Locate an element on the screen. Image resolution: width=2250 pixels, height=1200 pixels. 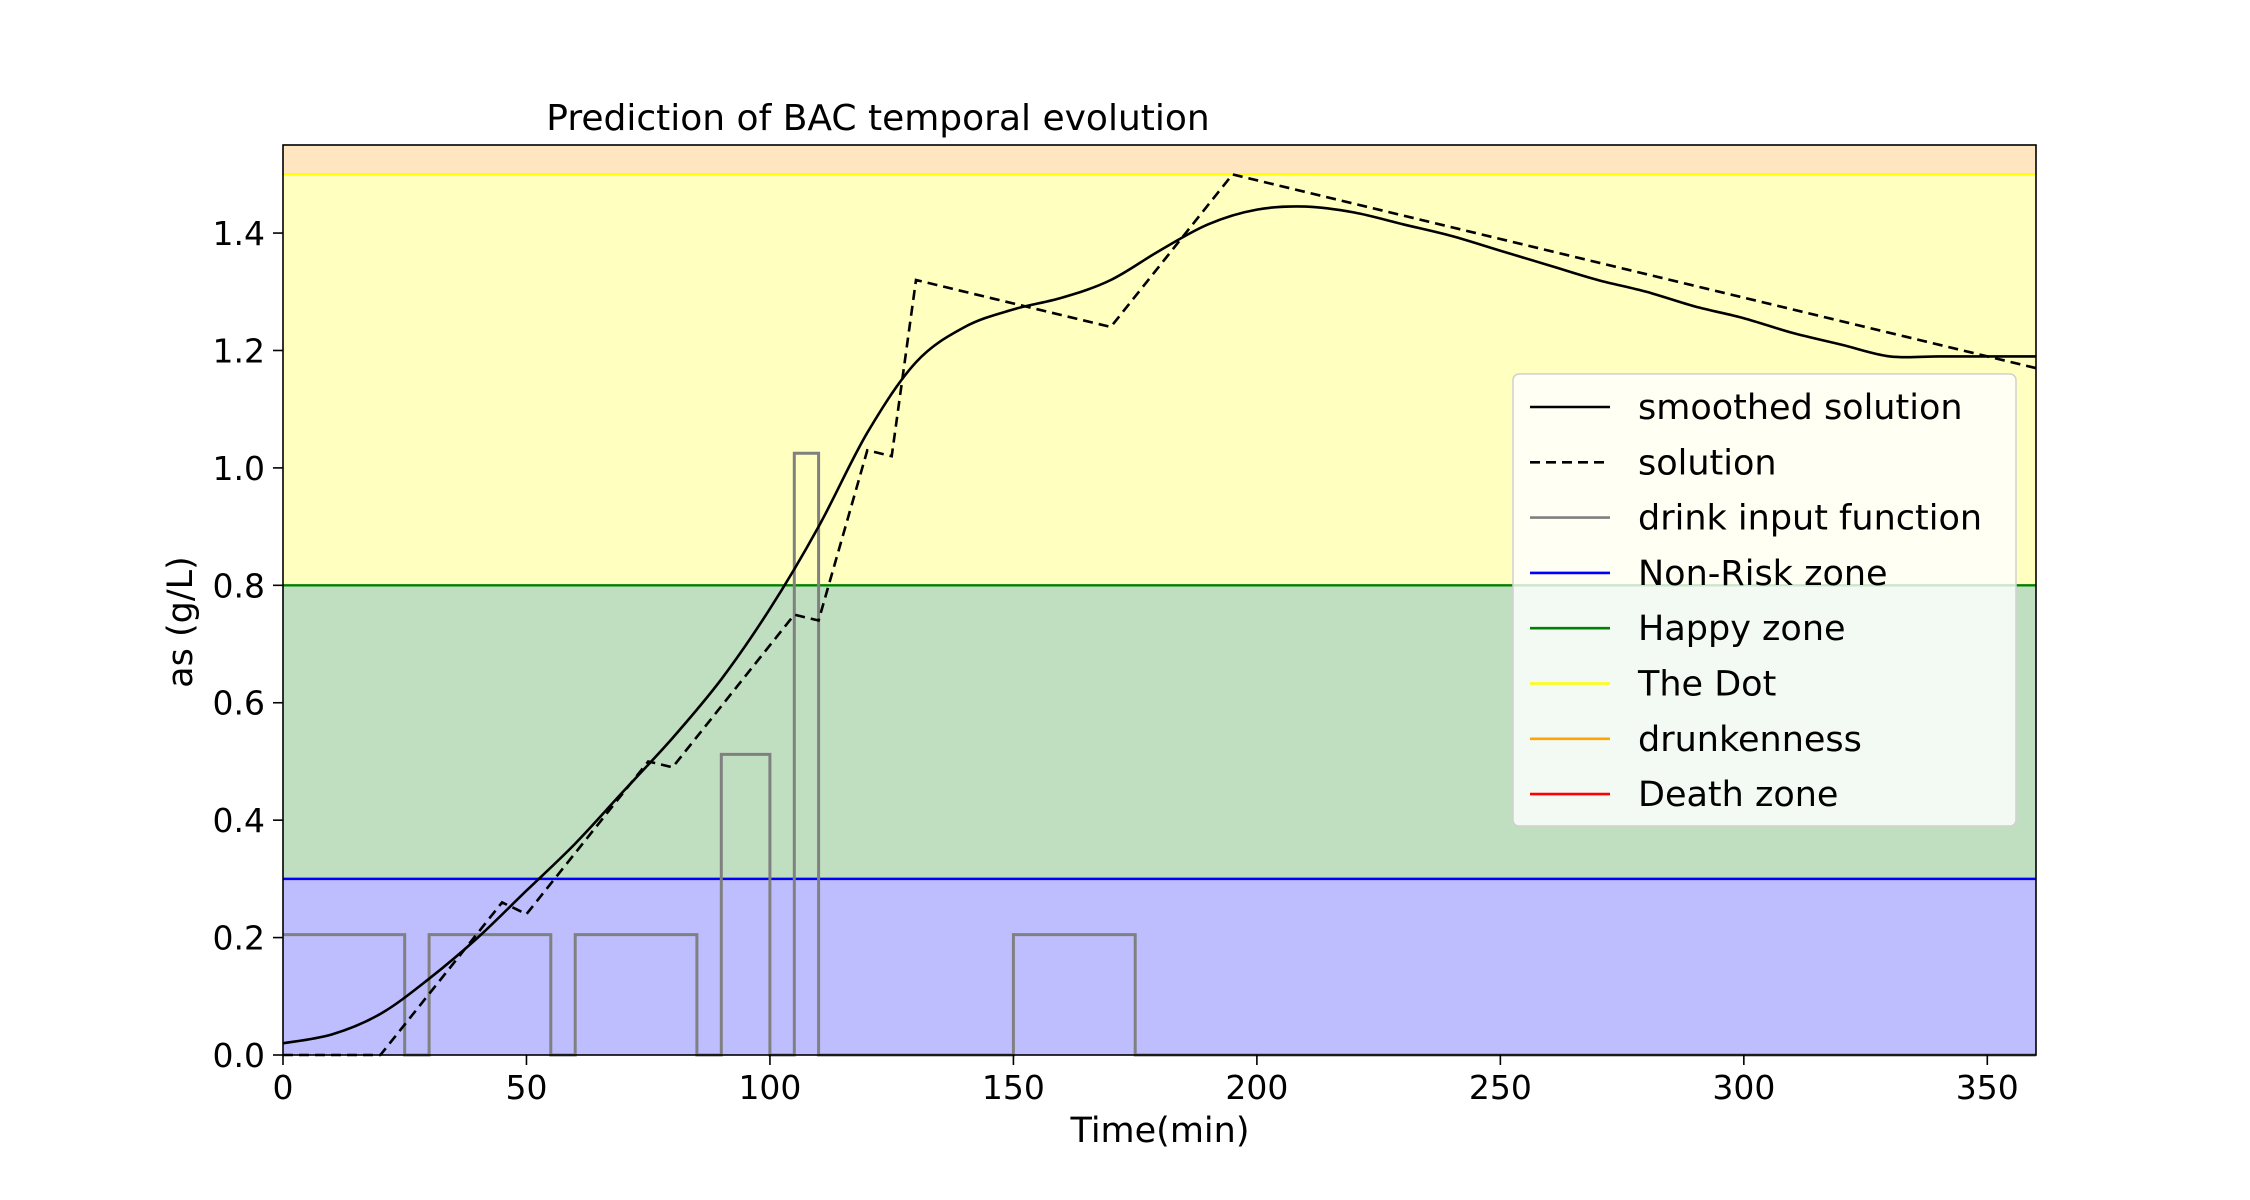
y-tick-label-2: 0.4 is located at coordinates (239, 820).